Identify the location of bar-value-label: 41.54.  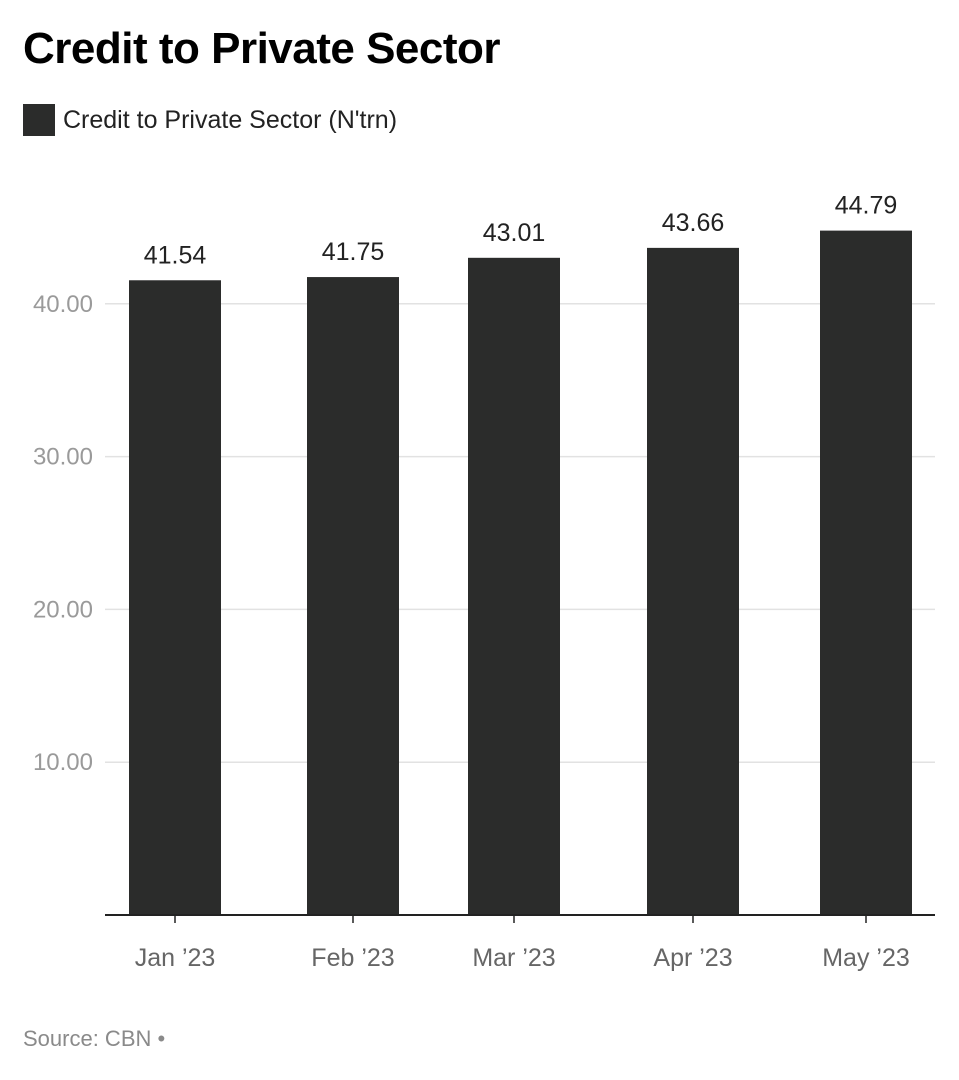
(175, 255).